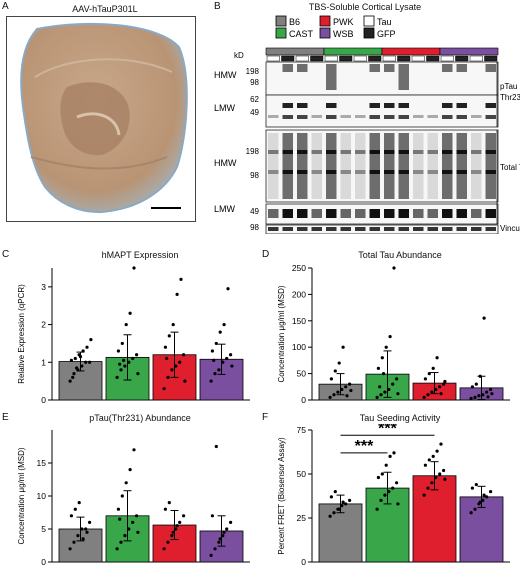 This screenshot has width=520, height=574. Describe the element at coordinates (386, 34) in the screenshot. I see `legend-label-gfp: GFP` at that location.